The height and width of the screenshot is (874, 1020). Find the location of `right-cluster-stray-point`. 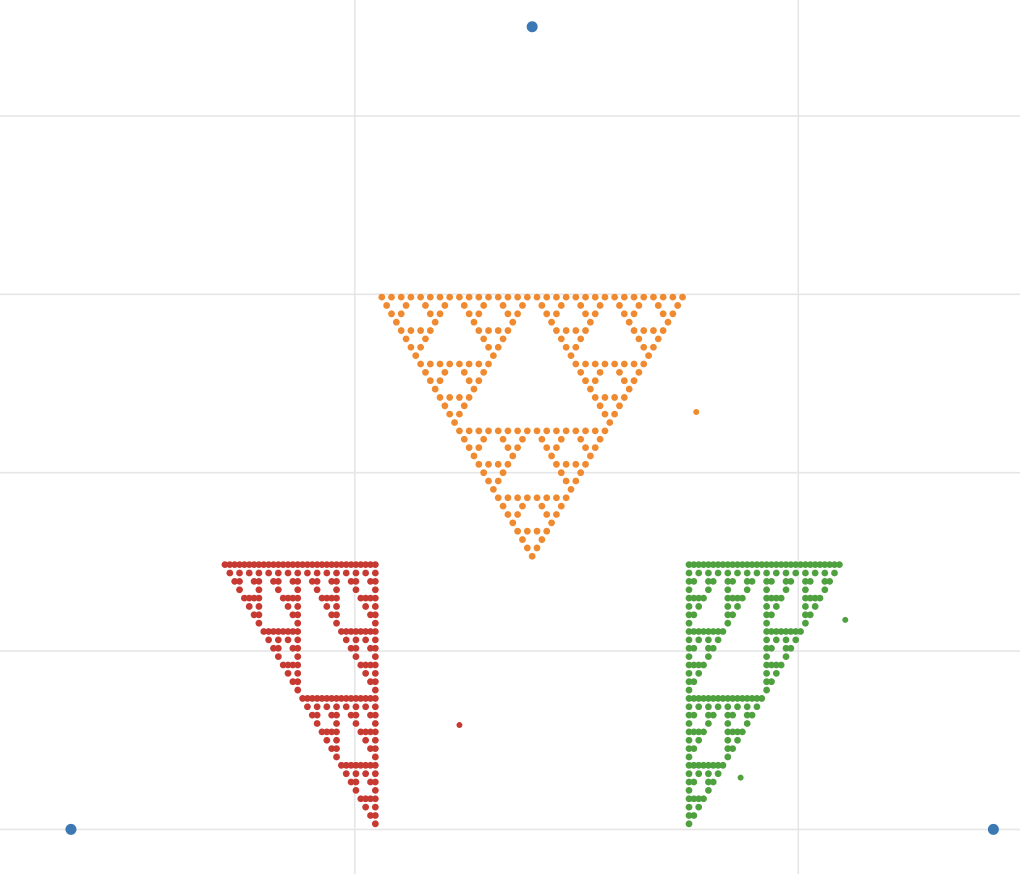

right-cluster-stray-point is located at coordinates (740, 777).